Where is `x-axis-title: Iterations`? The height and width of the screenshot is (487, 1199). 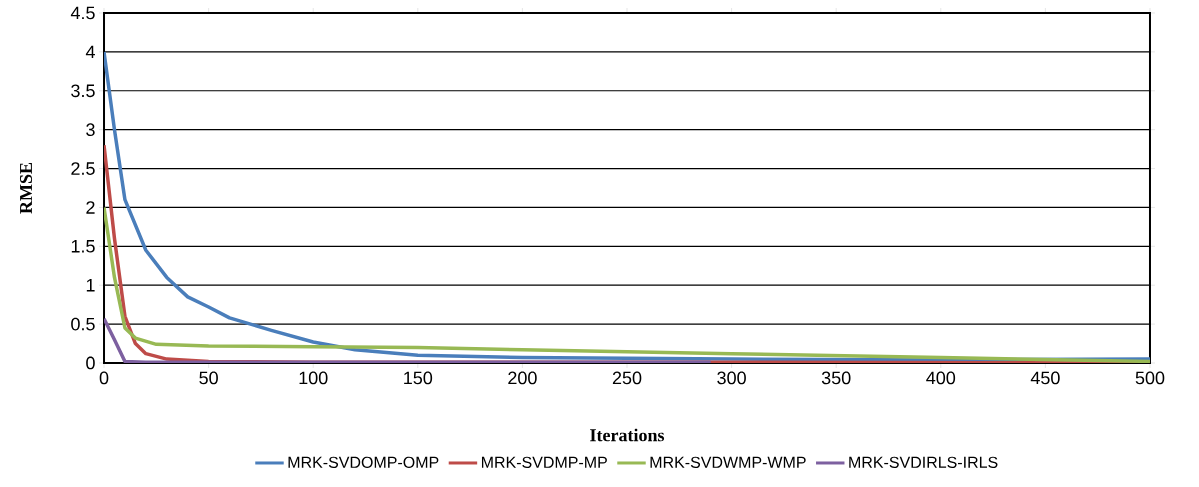 x-axis-title: Iterations is located at coordinates (627, 435).